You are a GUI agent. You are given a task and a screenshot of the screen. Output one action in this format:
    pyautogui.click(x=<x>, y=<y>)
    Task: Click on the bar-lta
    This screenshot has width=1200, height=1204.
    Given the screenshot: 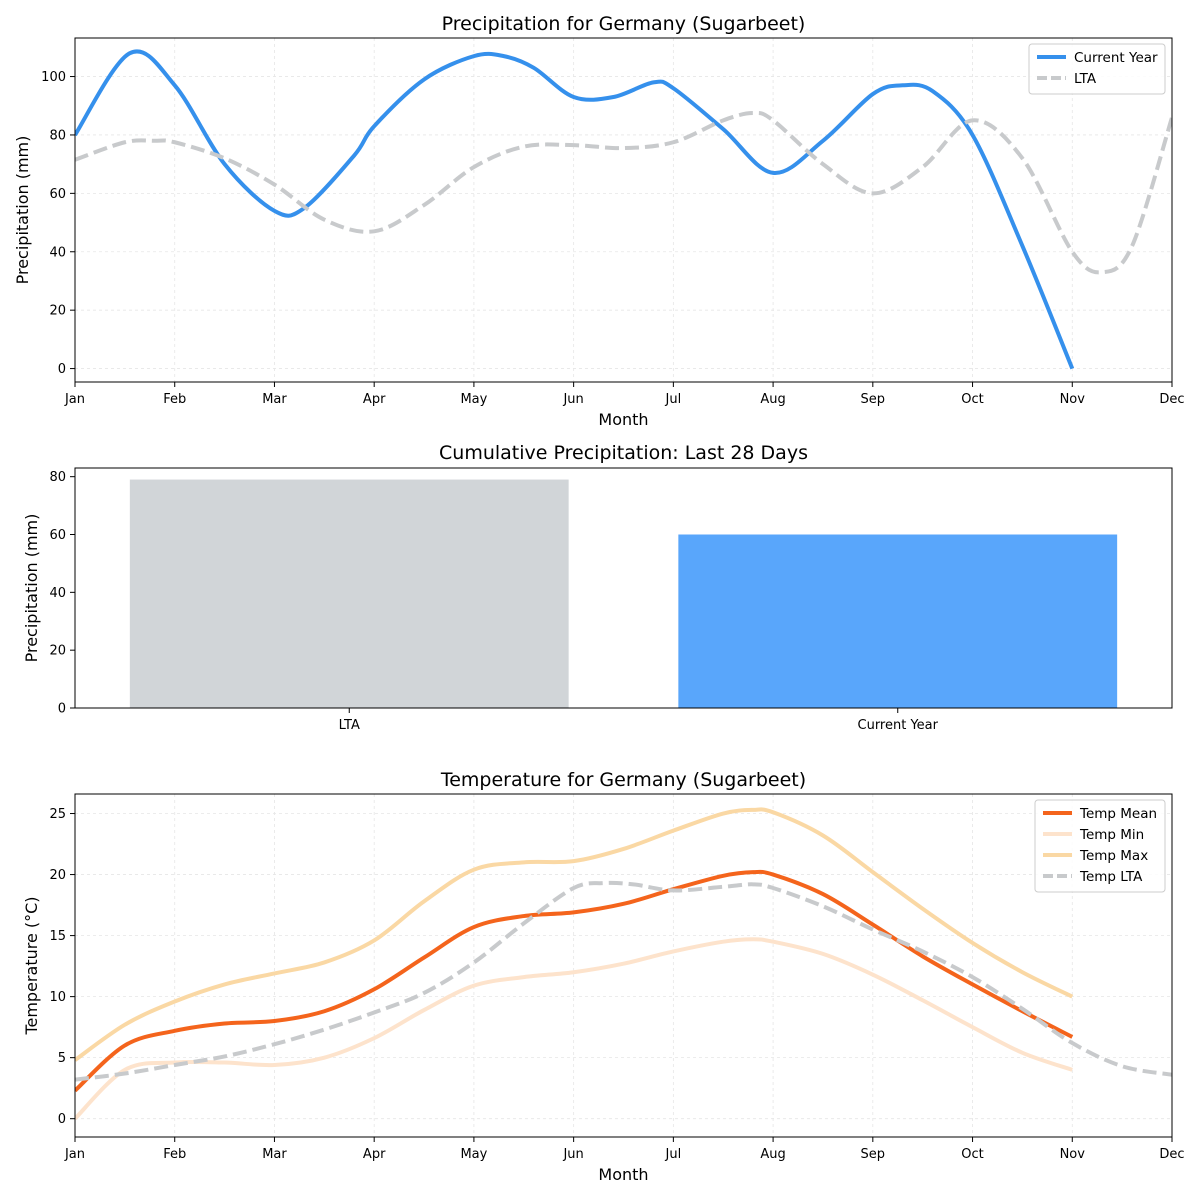 What is the action you would take?
    pyautogui.click(x=349, y=593)
    